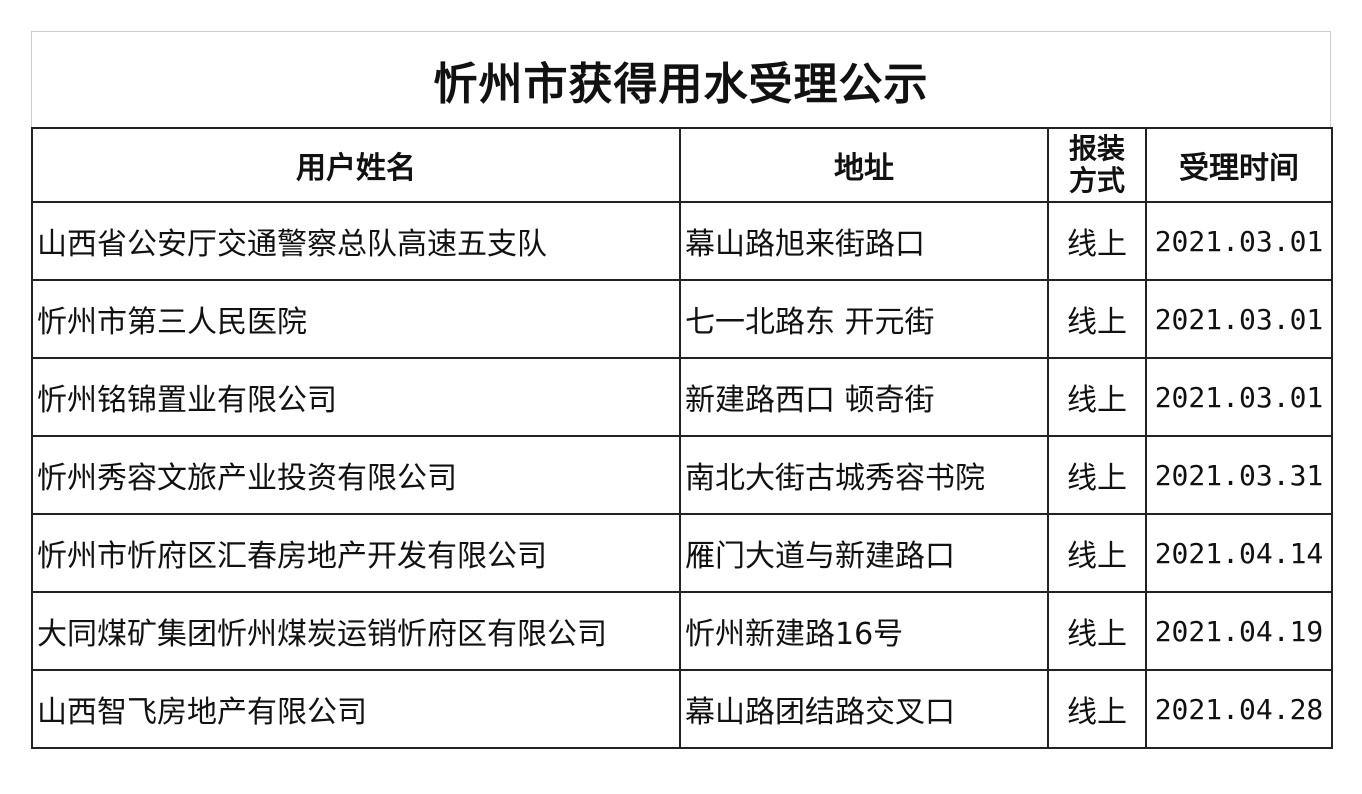 This screenshot has width=1362, height=794. I want to click on cell-date: 2021.04.28, so click(1239, 709).